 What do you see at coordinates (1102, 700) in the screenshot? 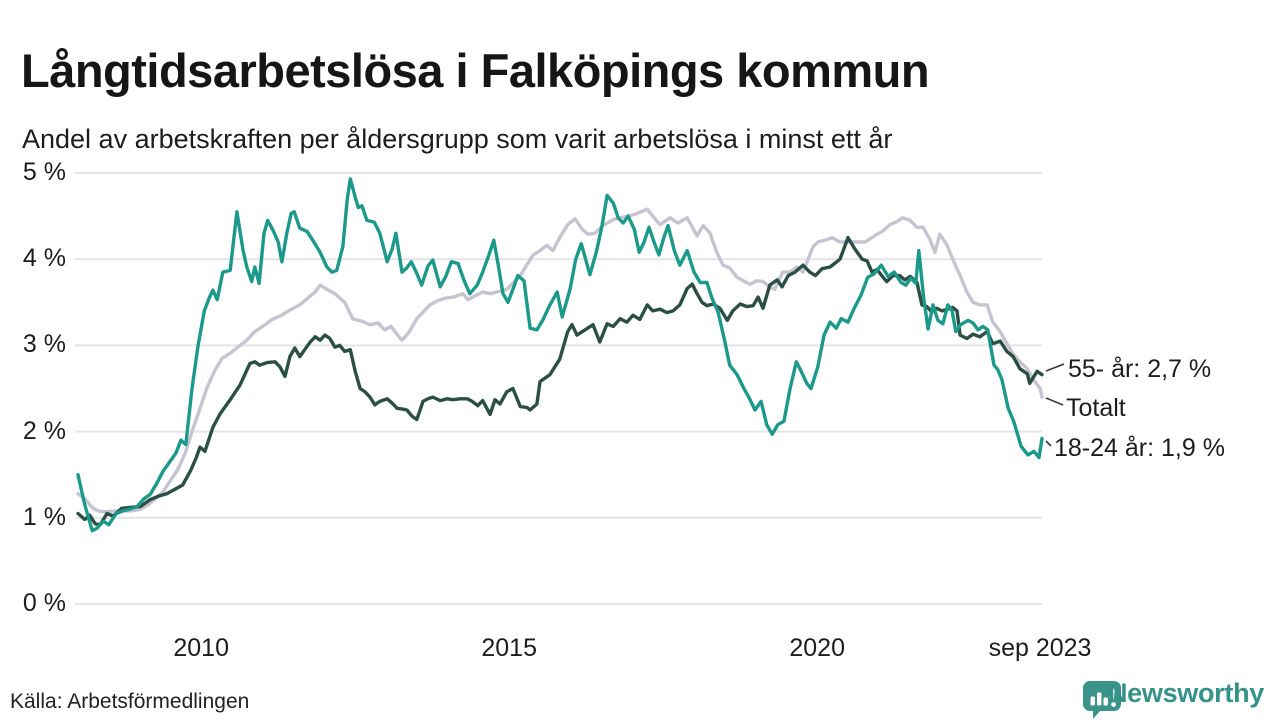
I see `newsworthy-logo-icon` at bounding box center [1102, 700].